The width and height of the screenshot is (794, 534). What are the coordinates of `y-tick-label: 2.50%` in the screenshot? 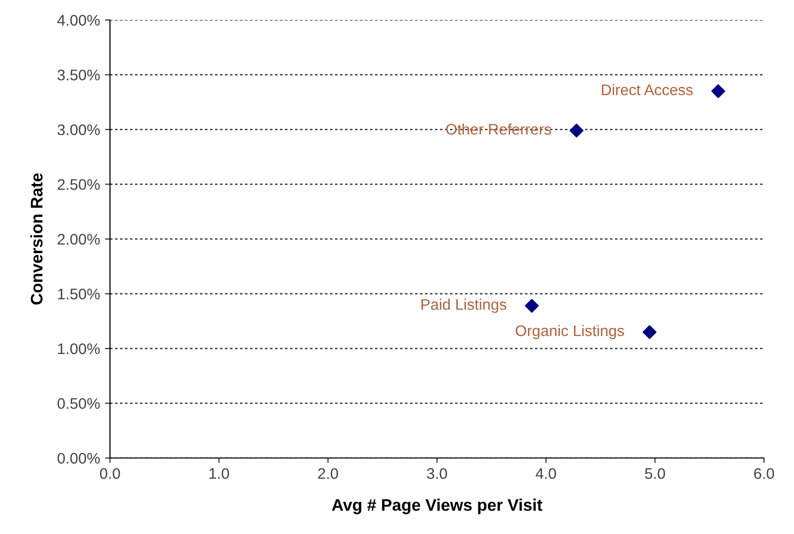 It's located at (79, 184).